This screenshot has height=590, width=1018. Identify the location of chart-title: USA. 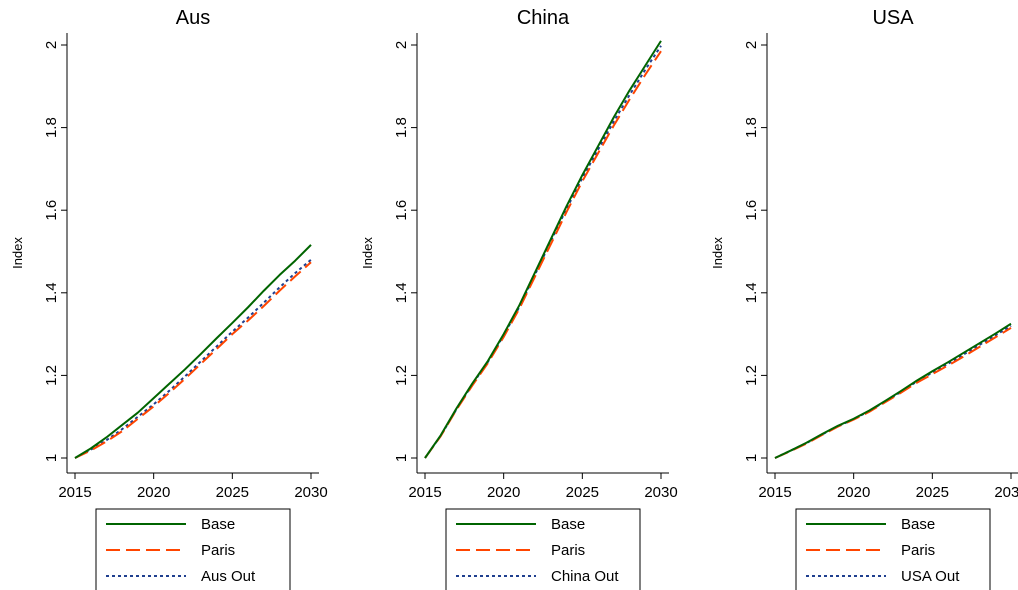
(893, 18).